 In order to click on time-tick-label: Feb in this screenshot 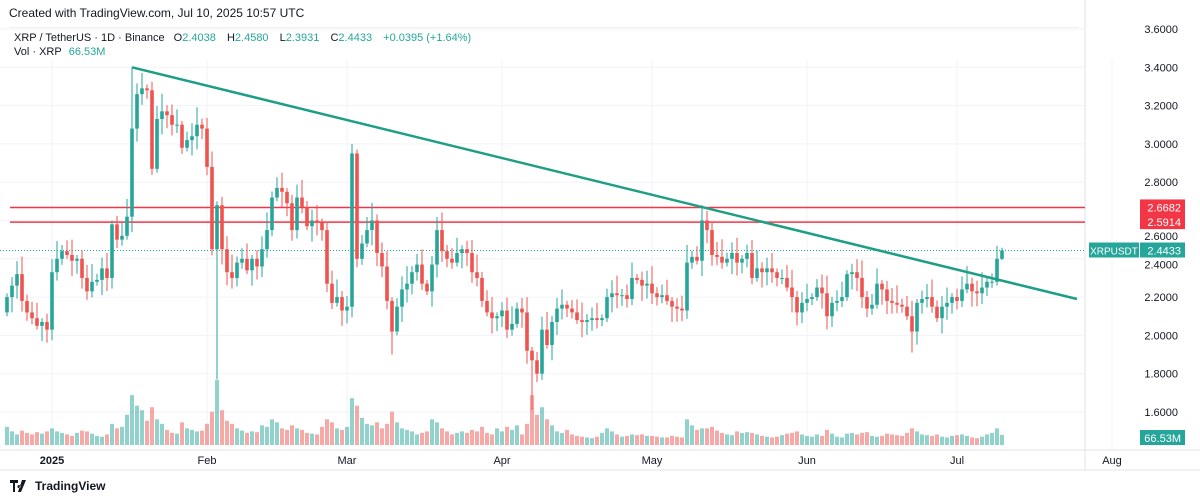, I will do `click(207, 461)`.